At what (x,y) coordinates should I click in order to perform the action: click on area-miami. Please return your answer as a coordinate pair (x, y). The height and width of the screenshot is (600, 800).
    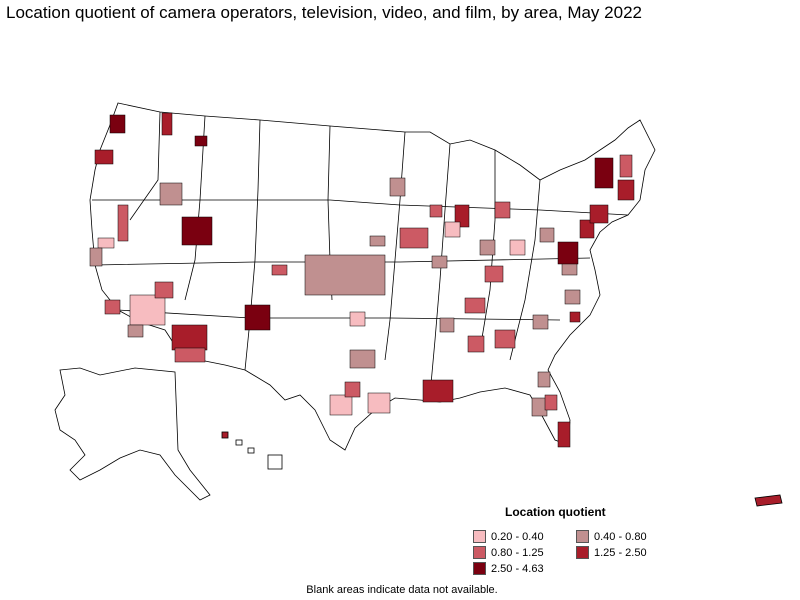
    Looking at the image, I should click on (564, 434).